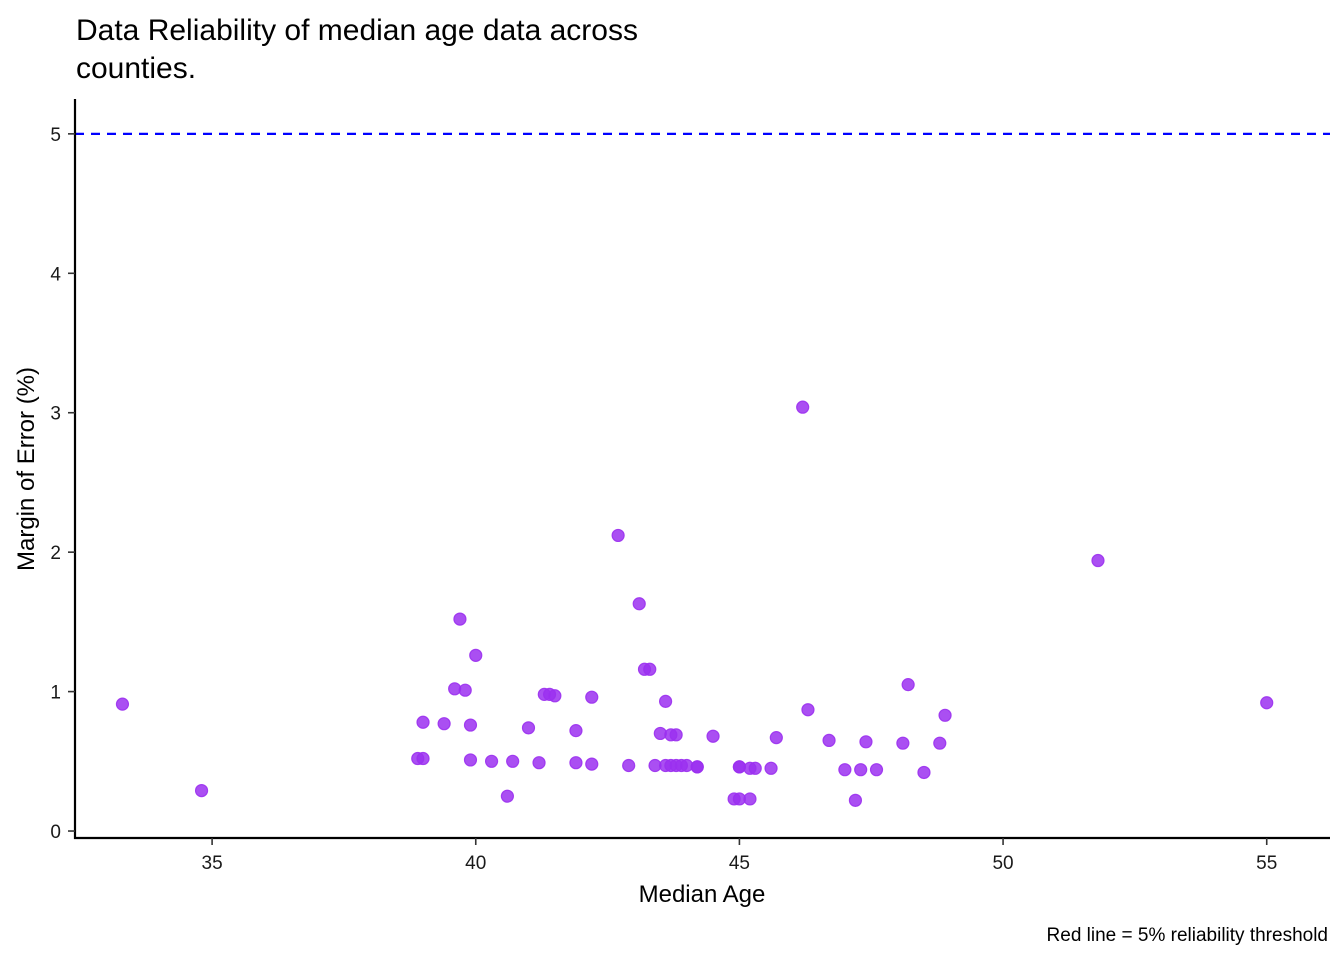  I want to click on y-axis-ticks: 0 1 2 3 4 5, so click(62, 484).